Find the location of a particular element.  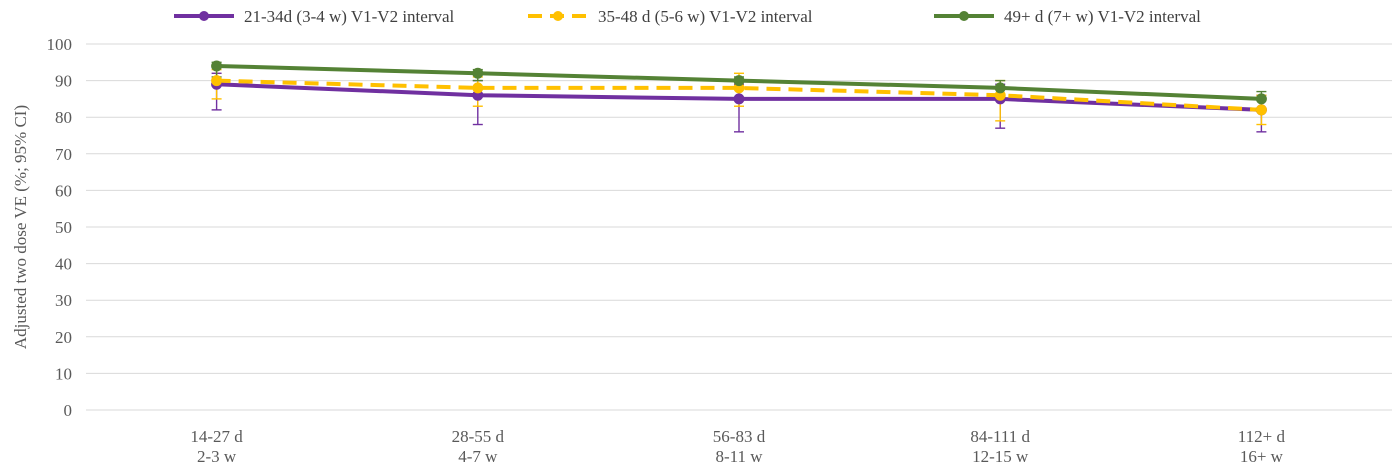

x-tick-label: 84-111 d is located at coordinates (1000, 436).